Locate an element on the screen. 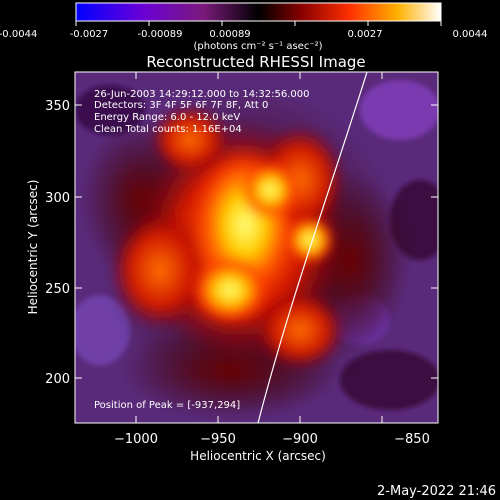 Image resolution: width=500 pixels, height=500 pixels. info-line-time: 26-Jun-2003 14:29:12.000 to 14:32:56.000 is located at coordinates (202, 94).